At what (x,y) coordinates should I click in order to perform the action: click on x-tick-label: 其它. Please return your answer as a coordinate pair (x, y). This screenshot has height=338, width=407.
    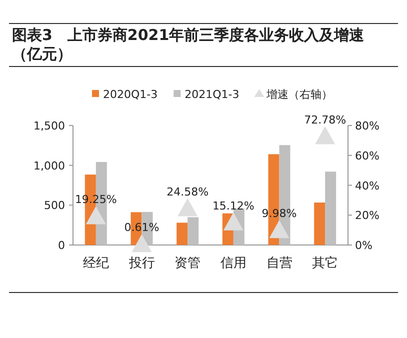
    Looking at the image, I should click on (325, 263).